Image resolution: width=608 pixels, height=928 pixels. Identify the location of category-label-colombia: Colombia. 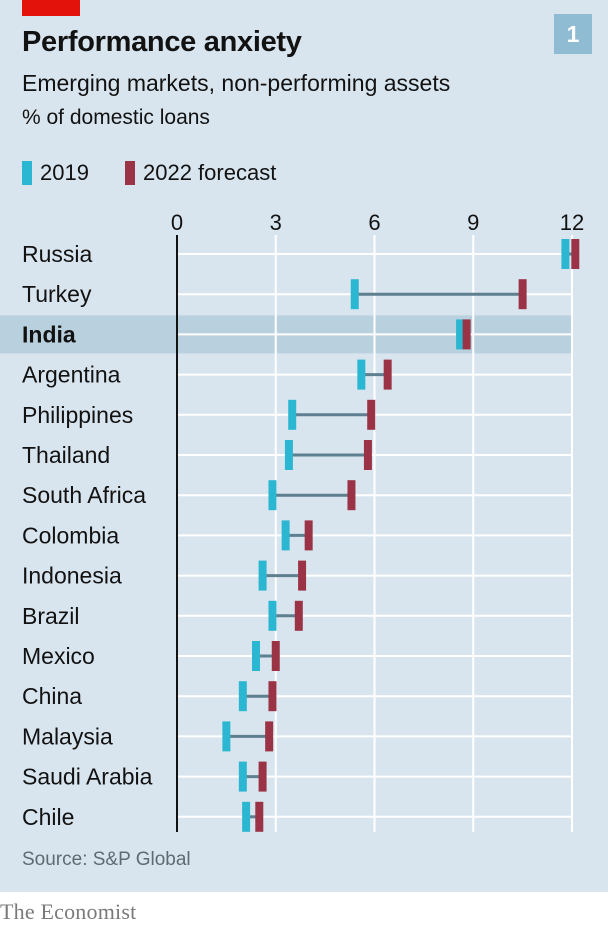
(70, 535).